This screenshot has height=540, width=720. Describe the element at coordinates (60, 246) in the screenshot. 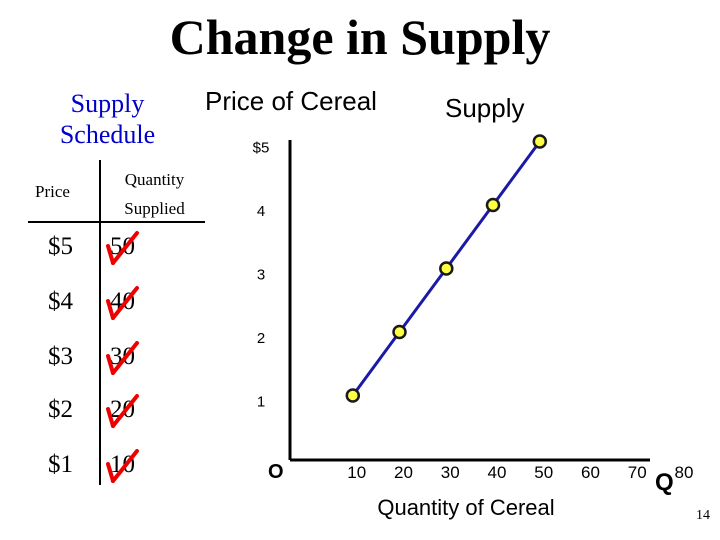

I see `schedule-row-price: $5` at that location.